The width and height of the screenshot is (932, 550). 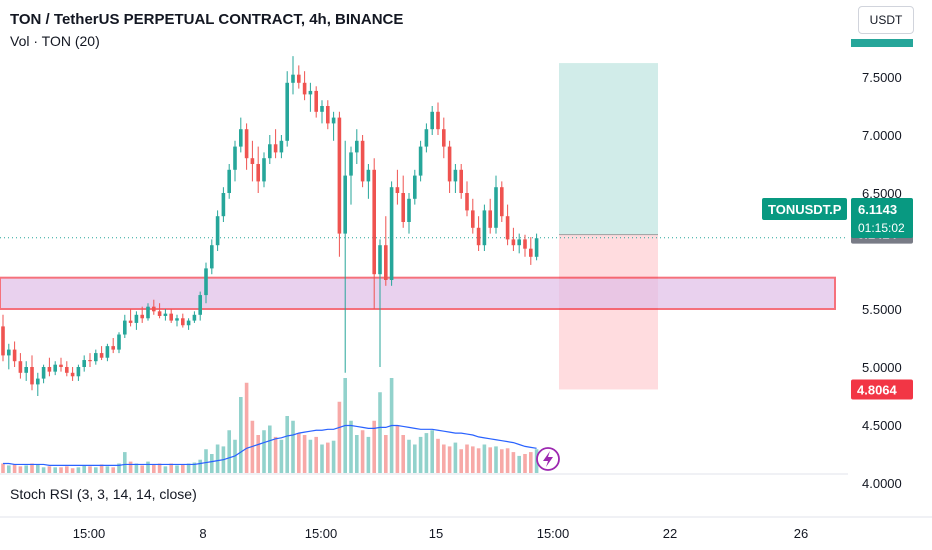 What do you see at coordinates (882, 367) in the screenshot?
I see `price-tick-label: 5.0000` at bounding box center [882, 367].